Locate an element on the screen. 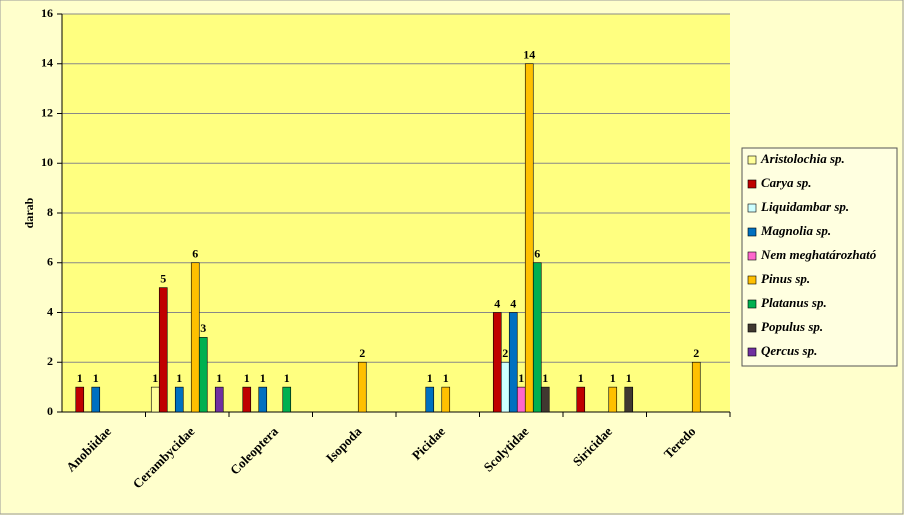 The height and width of the screenshot is (515, 904). legend-label: Populus sp. is located at coordinates (792, 326).